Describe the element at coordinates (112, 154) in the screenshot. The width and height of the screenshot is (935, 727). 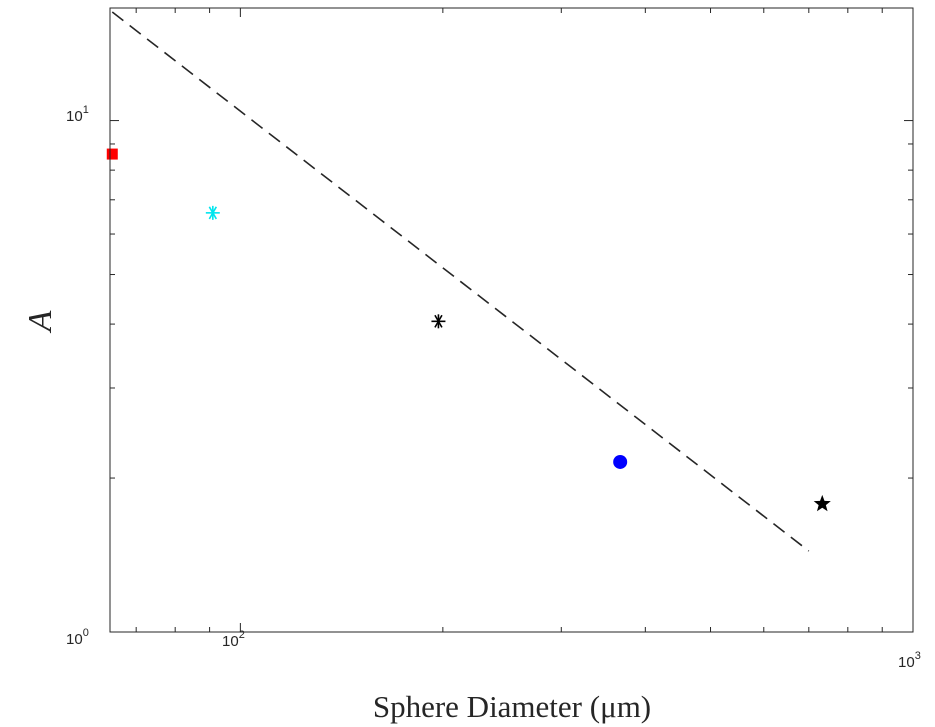
I see `data-point-square` at that location.